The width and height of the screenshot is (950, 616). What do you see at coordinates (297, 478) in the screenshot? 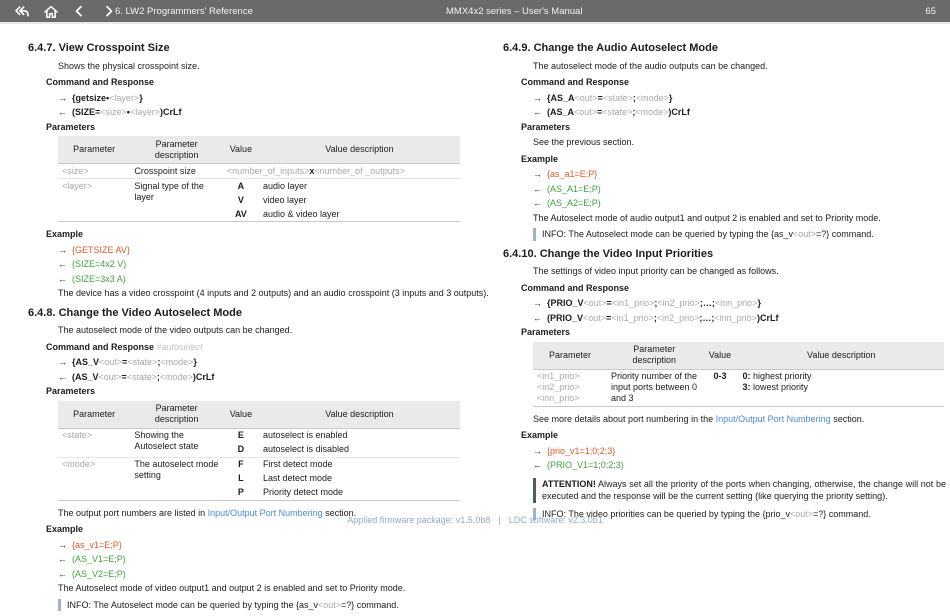
I see `value-desc-cell: Last detect mode` at bounding box center [297, 478].